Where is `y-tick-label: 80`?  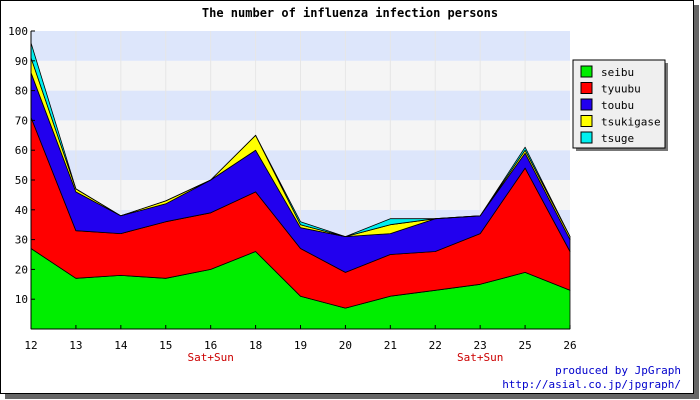
y-tick-label: 80 is located at coordinates (21, 91).